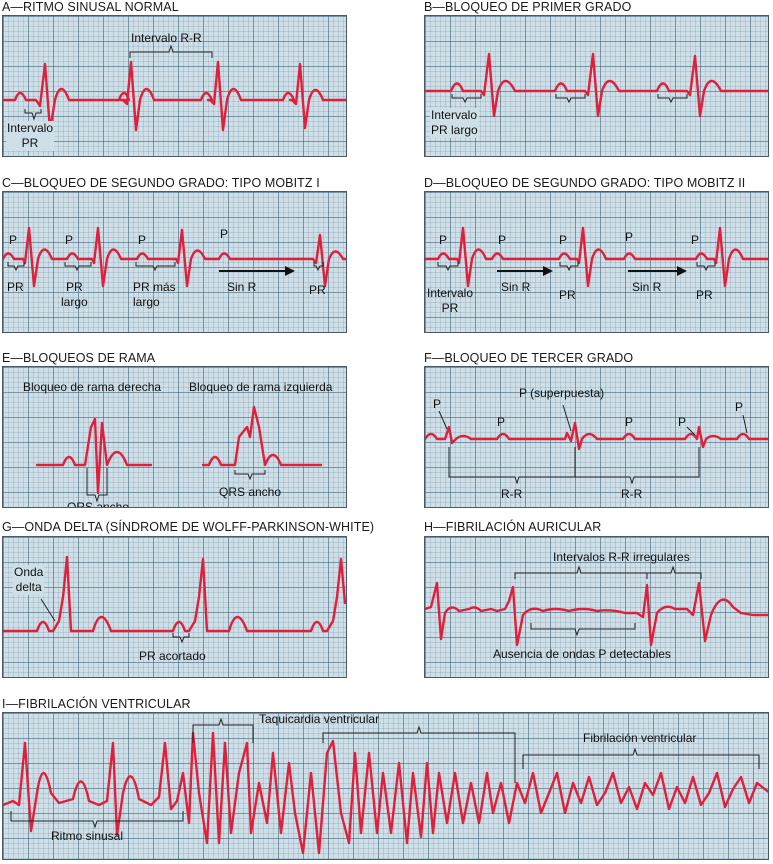 This screenshot has height=864, width=773. What do you see at coordinates (739, 407) in the screenshot?
I see `label-p-f5: P` at bounding box center [739, 407].